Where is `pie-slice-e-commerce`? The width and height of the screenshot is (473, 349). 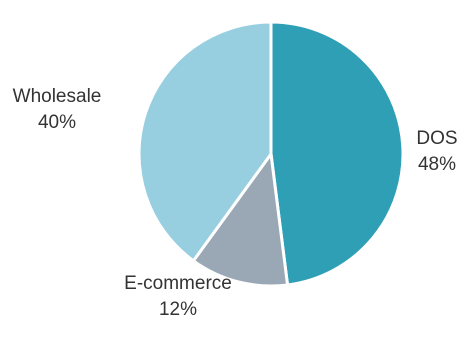
pie-slice-e-commerce is located at coordinates (240, 220).